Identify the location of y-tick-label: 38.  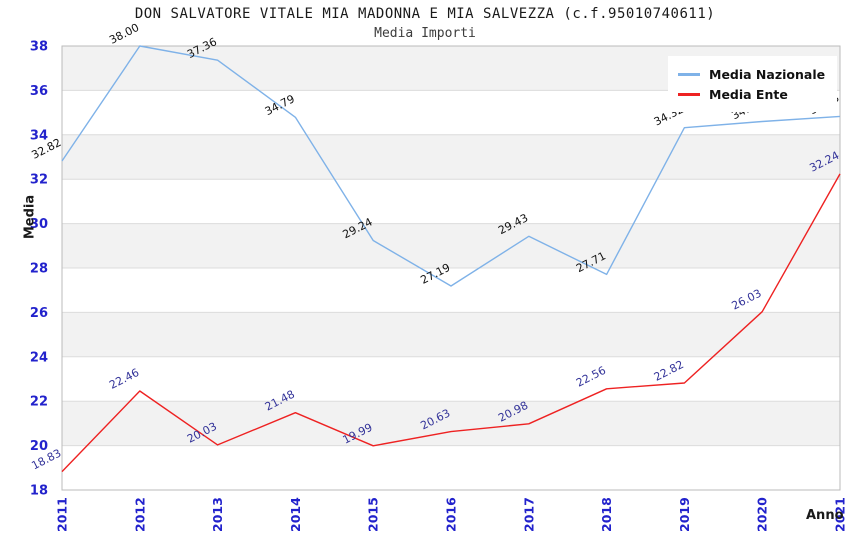
(39, 47).